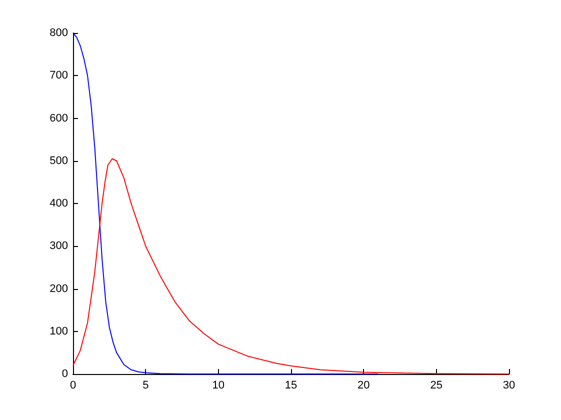  What do you see at coordinates (218, 386) in the screenshot?
I see `x-tick-label: 10` at bounding box center [218, 386].